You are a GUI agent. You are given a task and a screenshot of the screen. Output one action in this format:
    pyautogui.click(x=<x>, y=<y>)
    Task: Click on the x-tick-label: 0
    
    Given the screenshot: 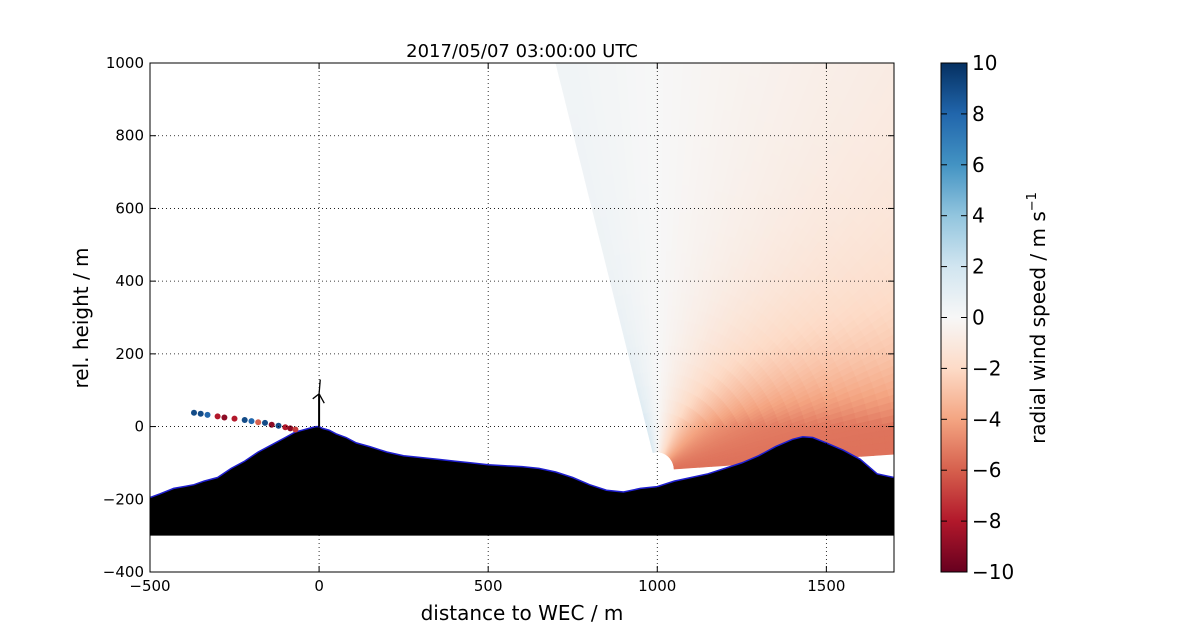 What is the action you would take?
    pyautogui.click(x=319, y=586)
    